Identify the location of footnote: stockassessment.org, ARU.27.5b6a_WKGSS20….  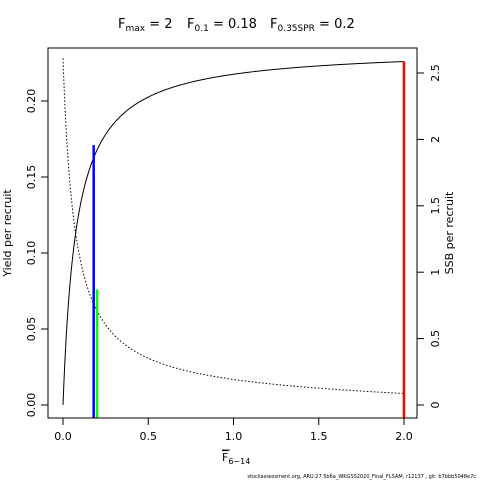
(361, 477).